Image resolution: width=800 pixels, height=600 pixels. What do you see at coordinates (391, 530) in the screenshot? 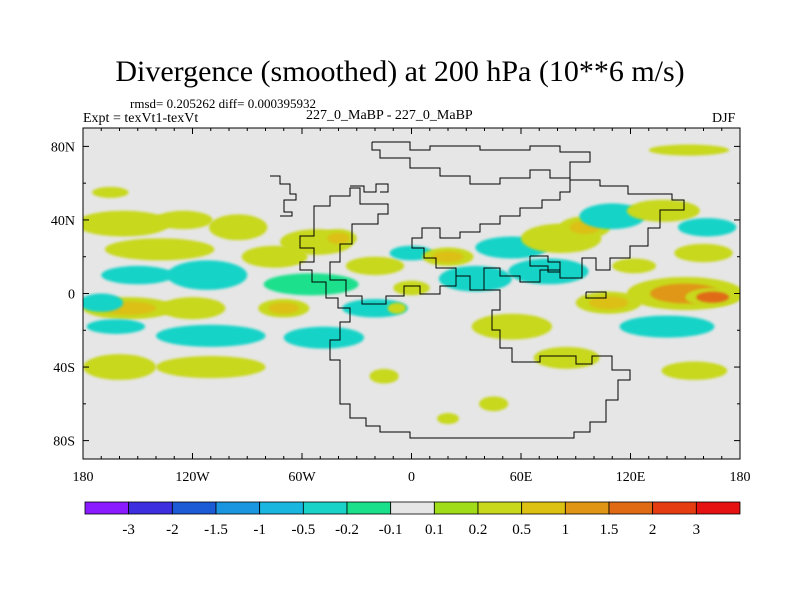
I see `colorbar-label: -0.1` at bounding box center [391, 530].